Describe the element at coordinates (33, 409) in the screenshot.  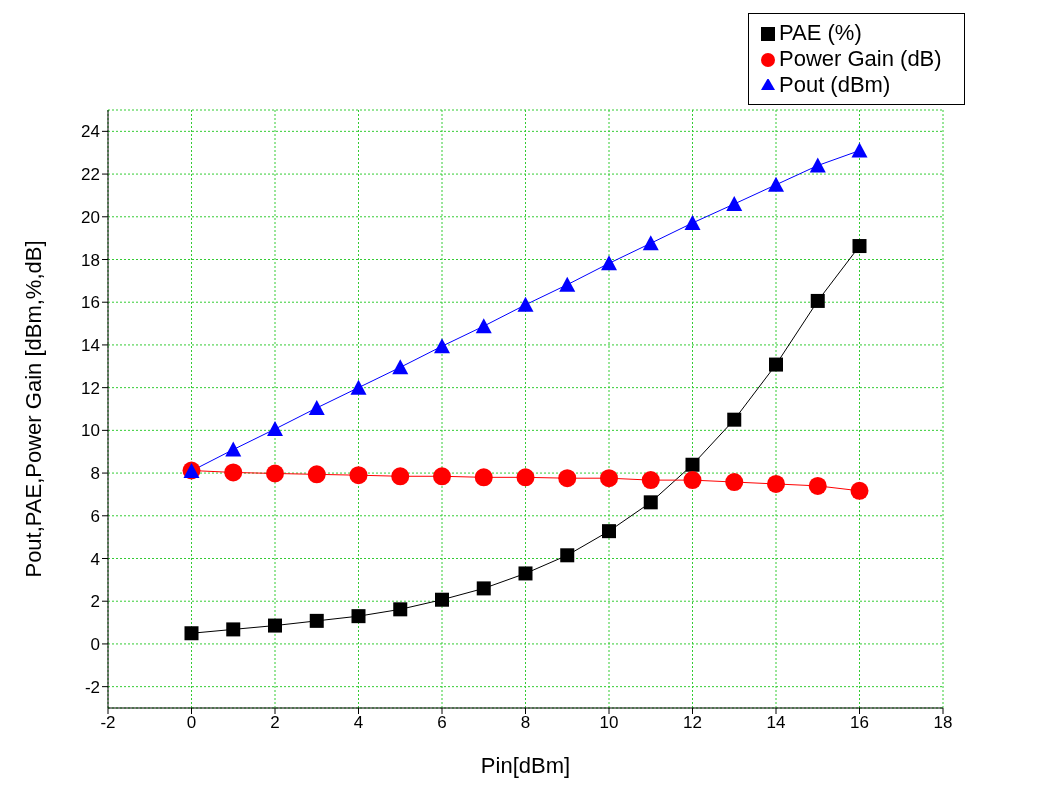
I see `y-axis-title: Pout,PAE,Power Gain [dBm,%,dB]` at that location.